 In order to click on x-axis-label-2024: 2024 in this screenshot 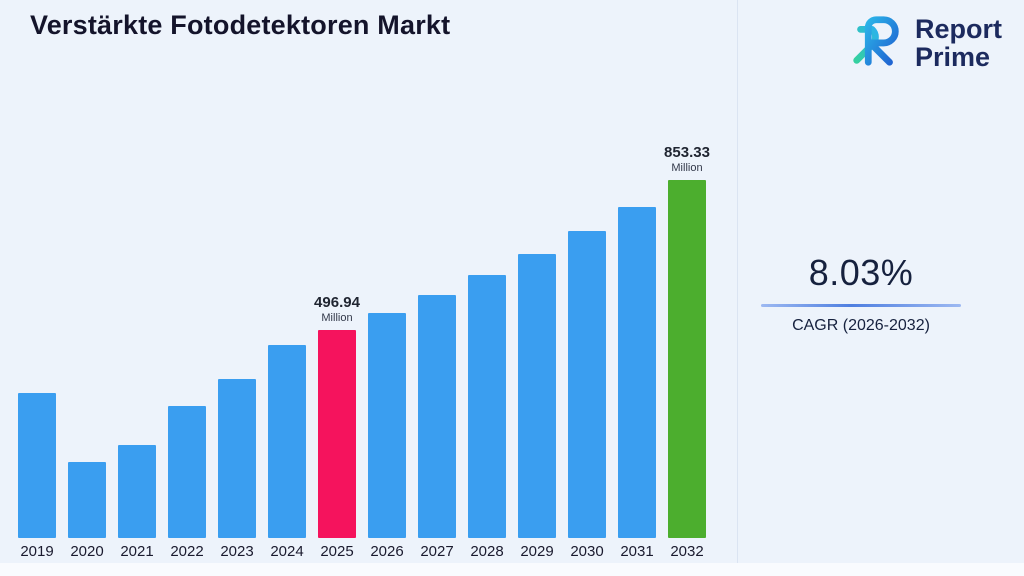, I will do `click(287, 551)`.